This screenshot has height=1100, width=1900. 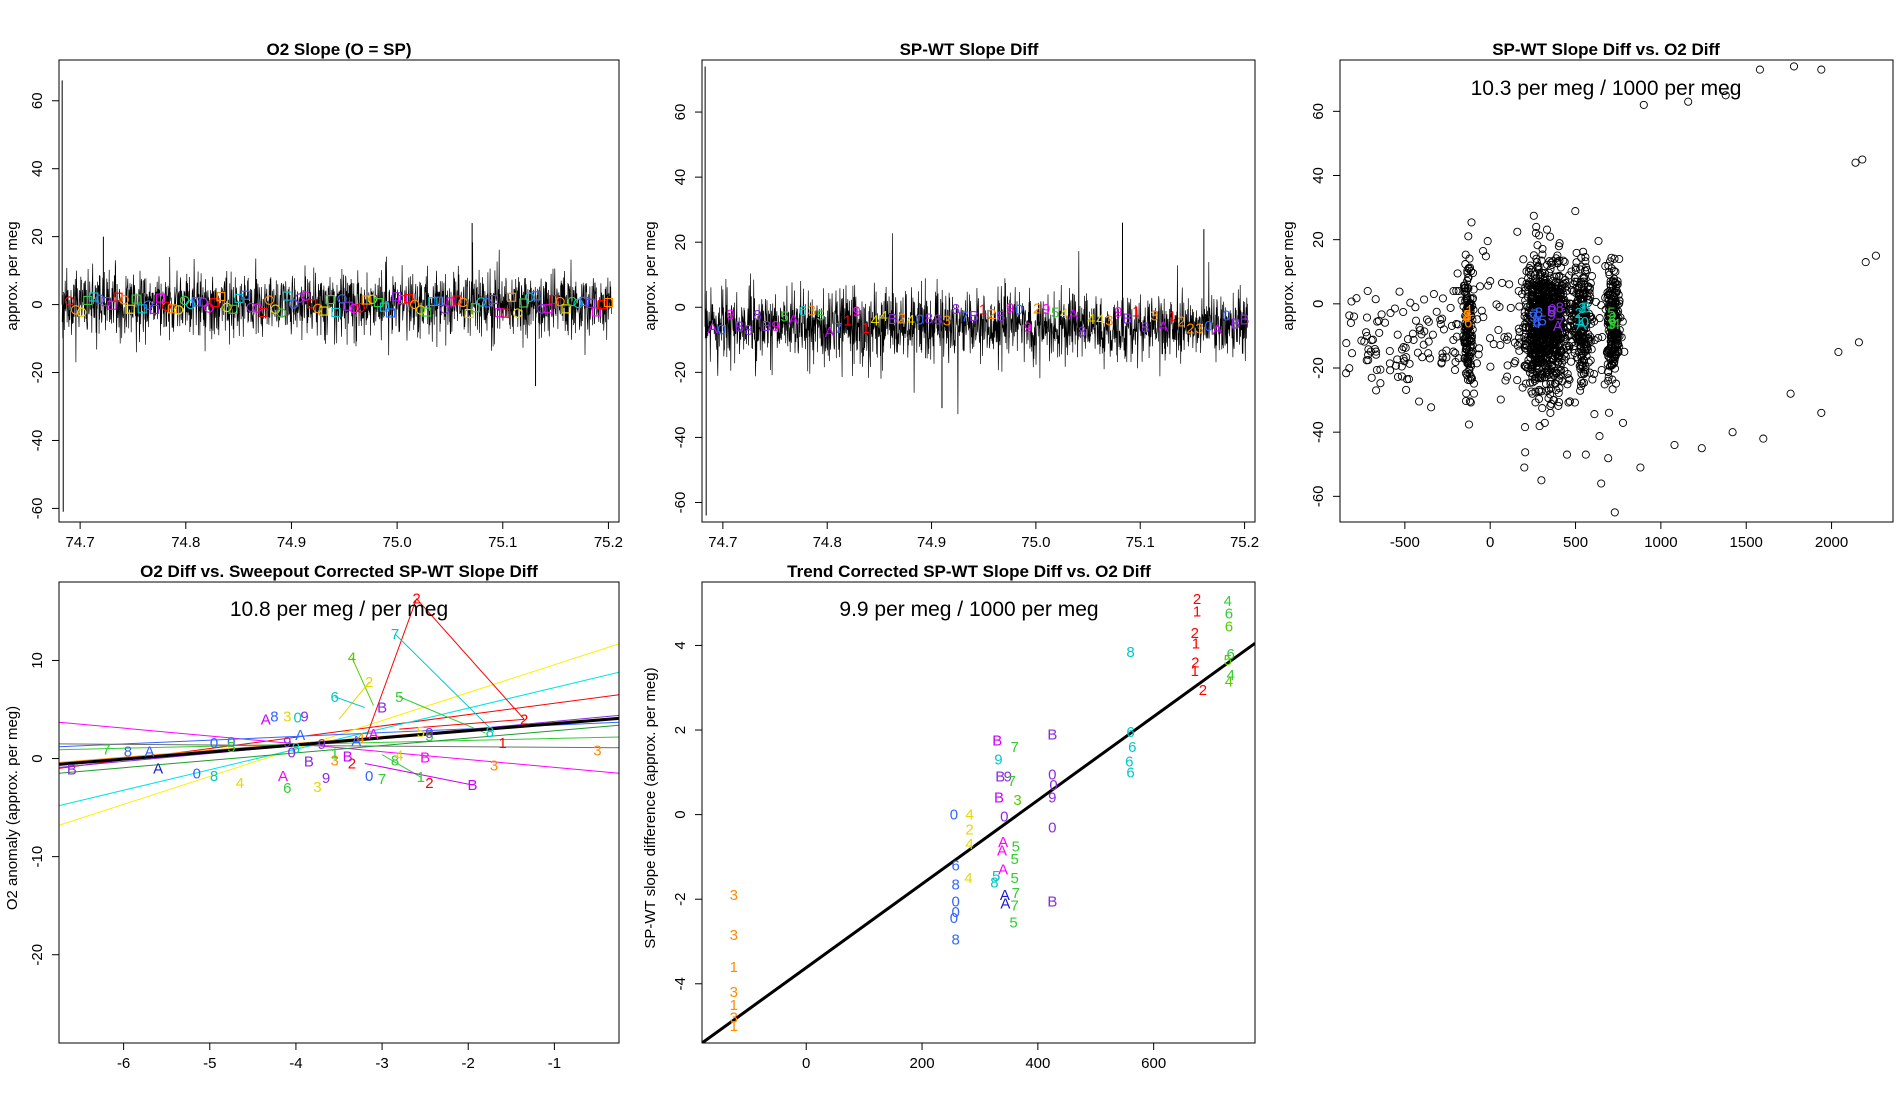 I want to click on p3-x-tick-label: 500, so click(x=1575, y=542).